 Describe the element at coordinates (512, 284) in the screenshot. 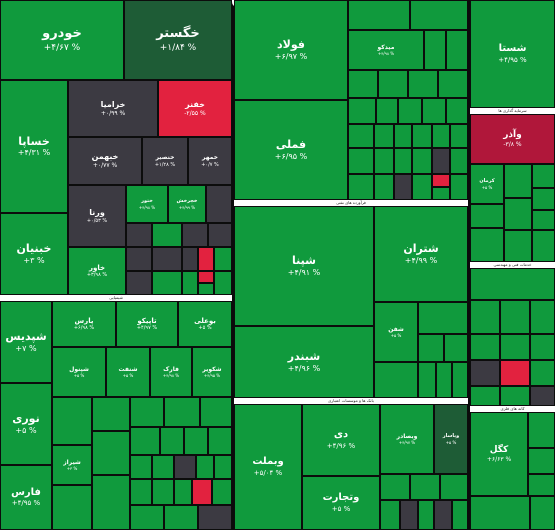

I see `tile-rm-s1` at that location.